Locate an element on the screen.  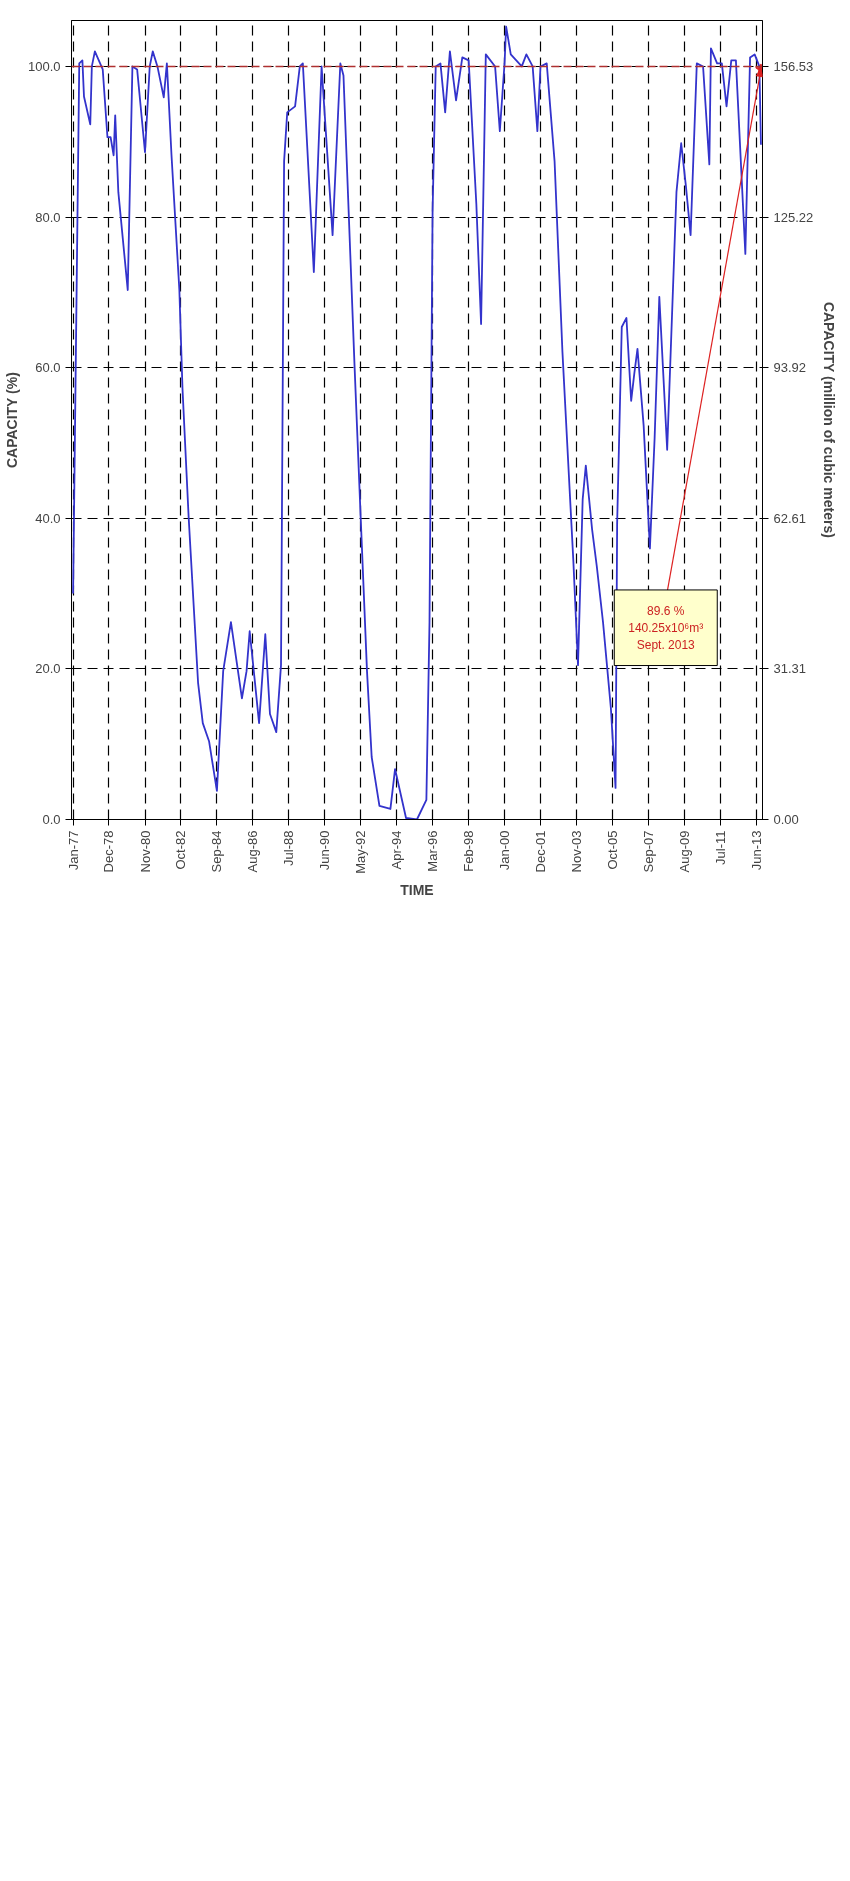
x-tick-label: Oct-82 is located at coordinates (181, 850).